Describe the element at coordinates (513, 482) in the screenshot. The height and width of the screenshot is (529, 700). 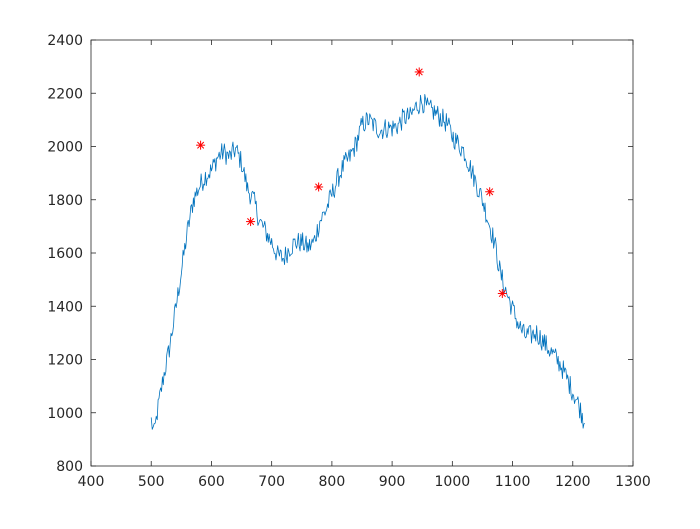
I see `x-tick-label: 1100` at that location.